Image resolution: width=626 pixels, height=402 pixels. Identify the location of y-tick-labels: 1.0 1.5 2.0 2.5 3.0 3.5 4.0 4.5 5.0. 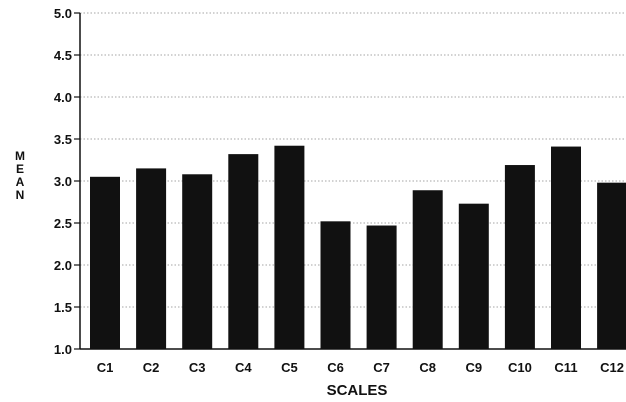
(67, 181).